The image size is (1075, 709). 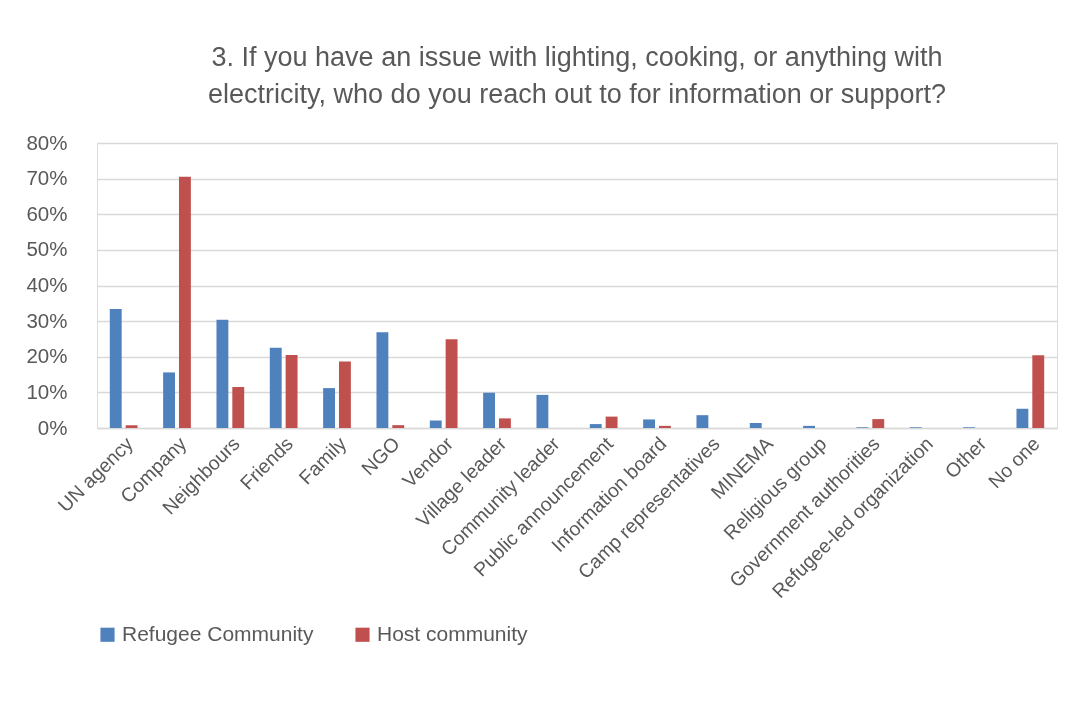 I want to click on chart-title: 3. If you have an issue with lighting, cooking, or anything with electricity, who do you reach out to for information or support?, so click(x=577, y=75).